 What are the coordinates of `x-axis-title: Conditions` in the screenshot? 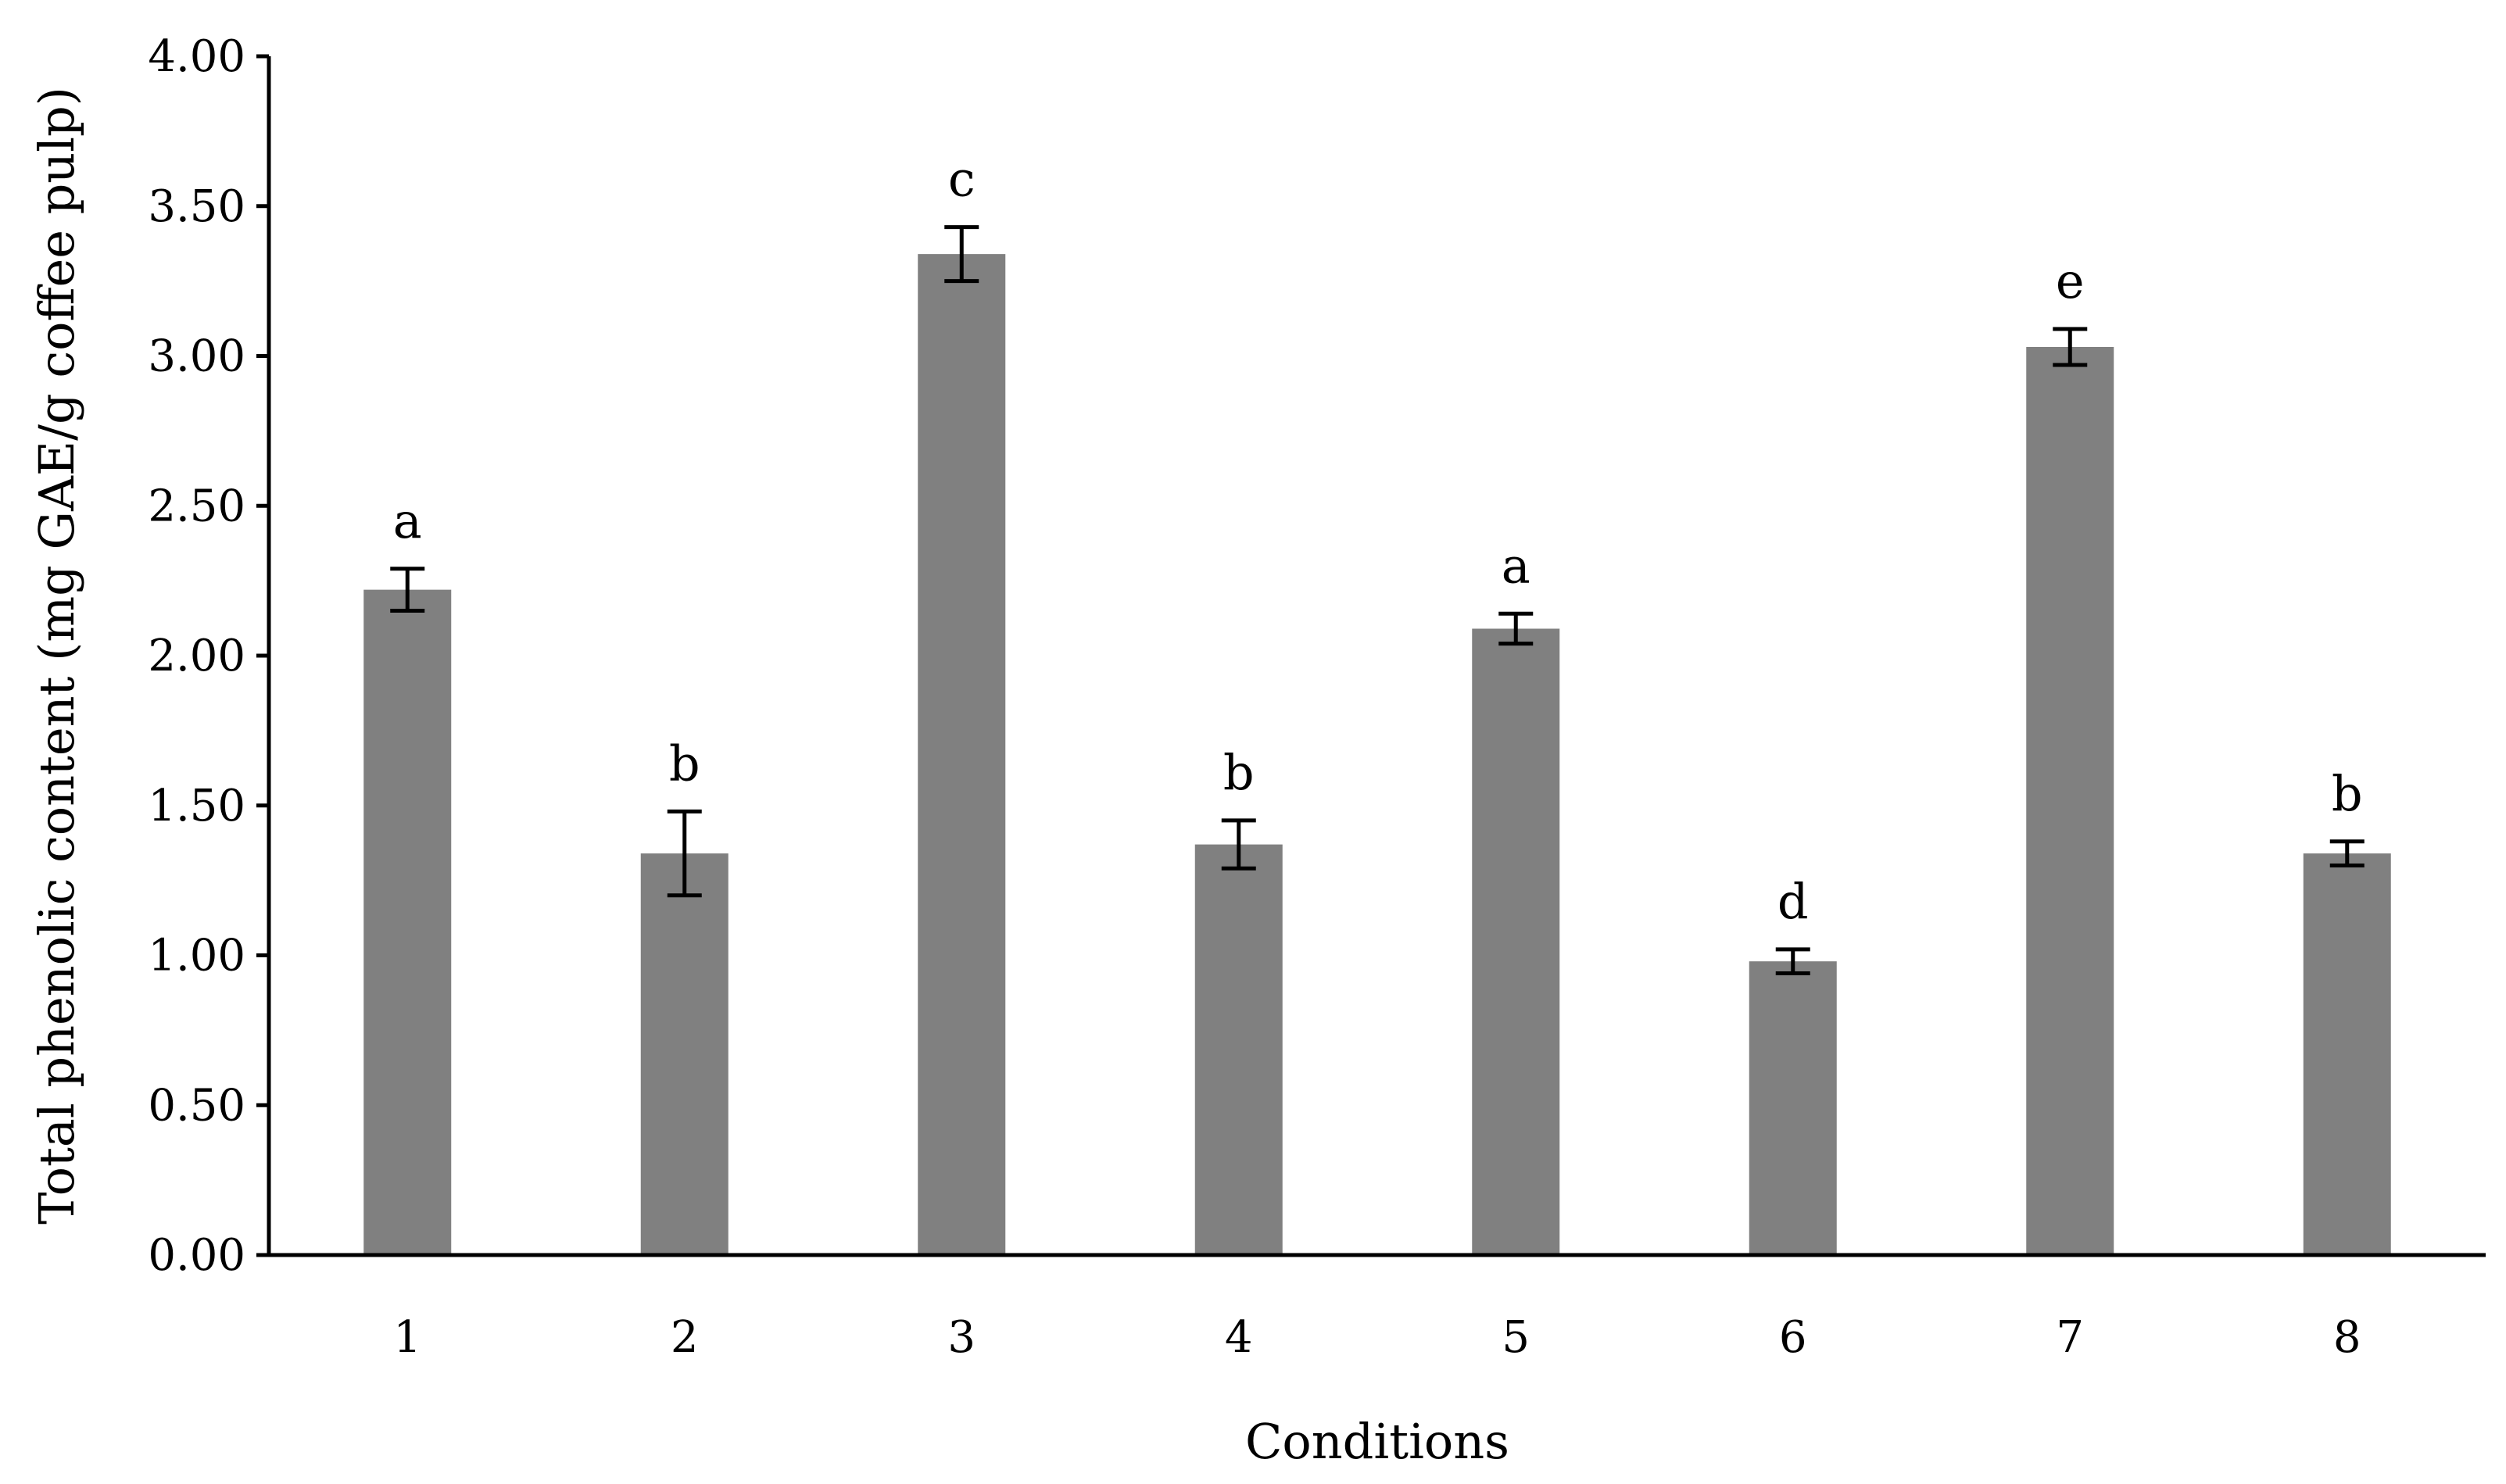 It's located at (1377, 1441).